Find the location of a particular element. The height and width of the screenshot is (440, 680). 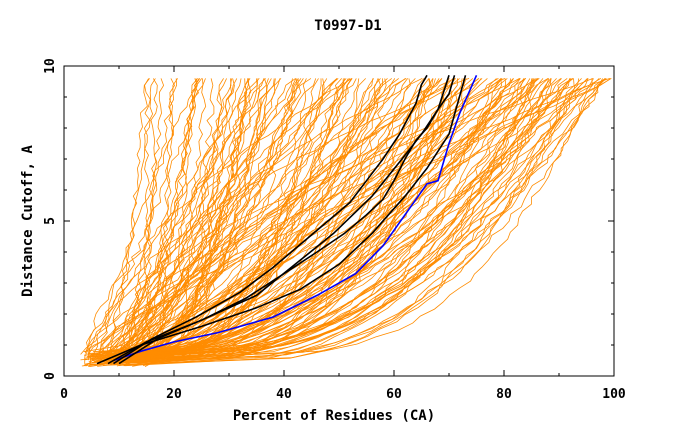

x-tick-label: 20 is located at coordinates (174, 394).